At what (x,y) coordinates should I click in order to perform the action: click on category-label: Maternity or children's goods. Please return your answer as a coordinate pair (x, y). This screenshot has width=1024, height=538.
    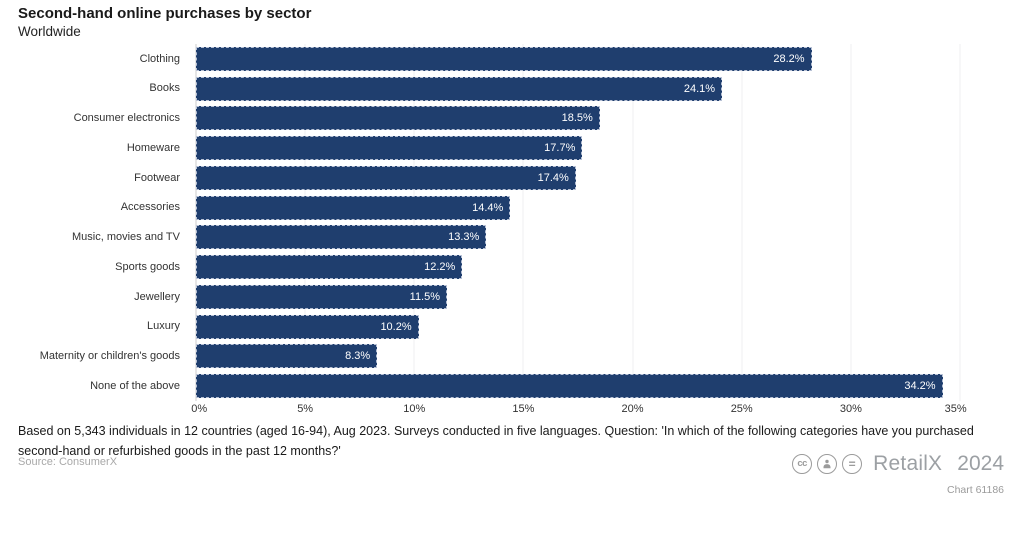
    Looking at the image, I should click on (109, 356).